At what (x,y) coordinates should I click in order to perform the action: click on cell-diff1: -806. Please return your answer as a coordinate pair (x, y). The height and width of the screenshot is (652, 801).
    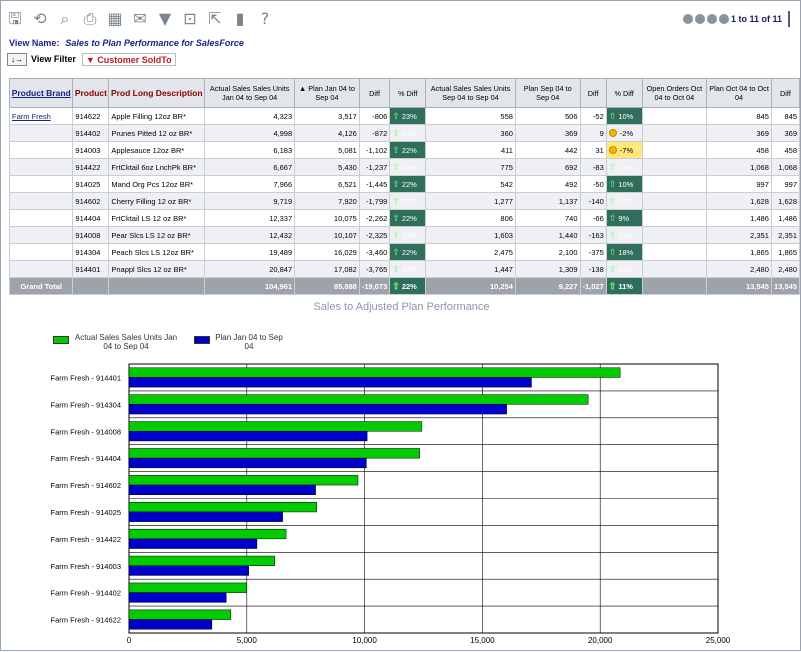
    Looking at the image, I should click on (374, 116).